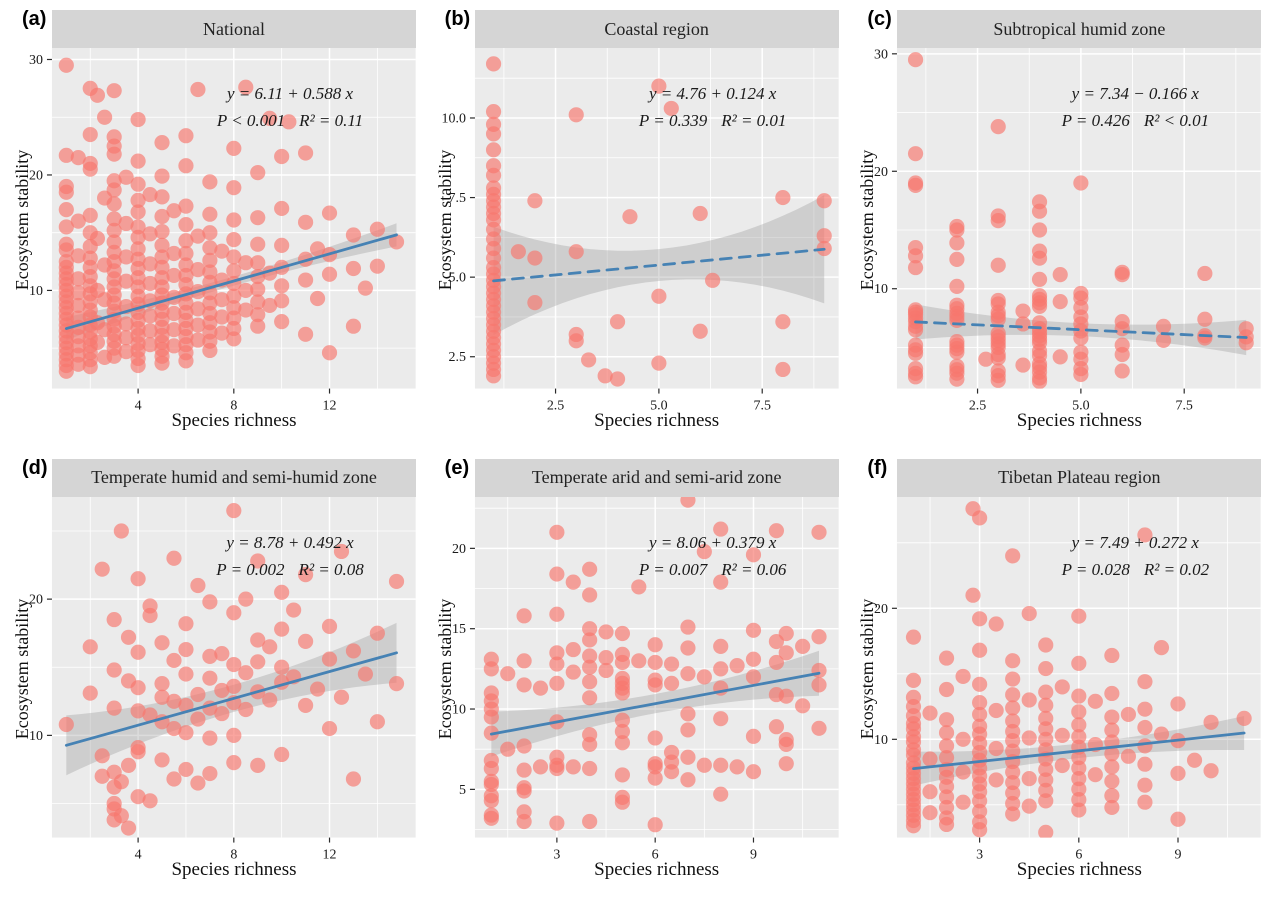 This screenshot has width=1268, height=897. Describe the element at coordinates (457, 467) in the screenshot. I see `panel-letter-e: (e)` at that location.